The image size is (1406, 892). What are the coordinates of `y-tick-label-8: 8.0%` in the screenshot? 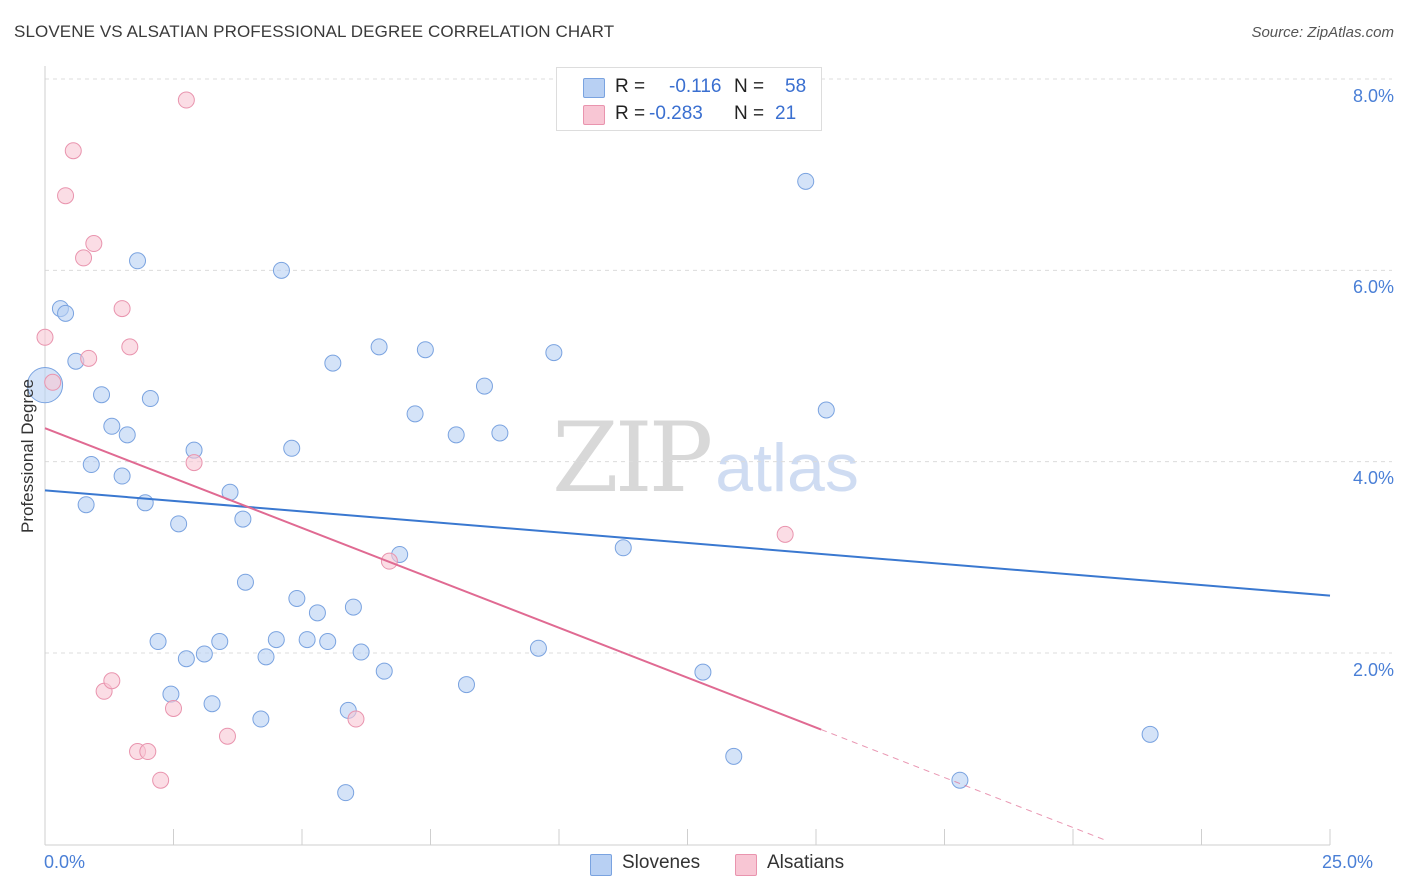 It's located at (1373, 96).